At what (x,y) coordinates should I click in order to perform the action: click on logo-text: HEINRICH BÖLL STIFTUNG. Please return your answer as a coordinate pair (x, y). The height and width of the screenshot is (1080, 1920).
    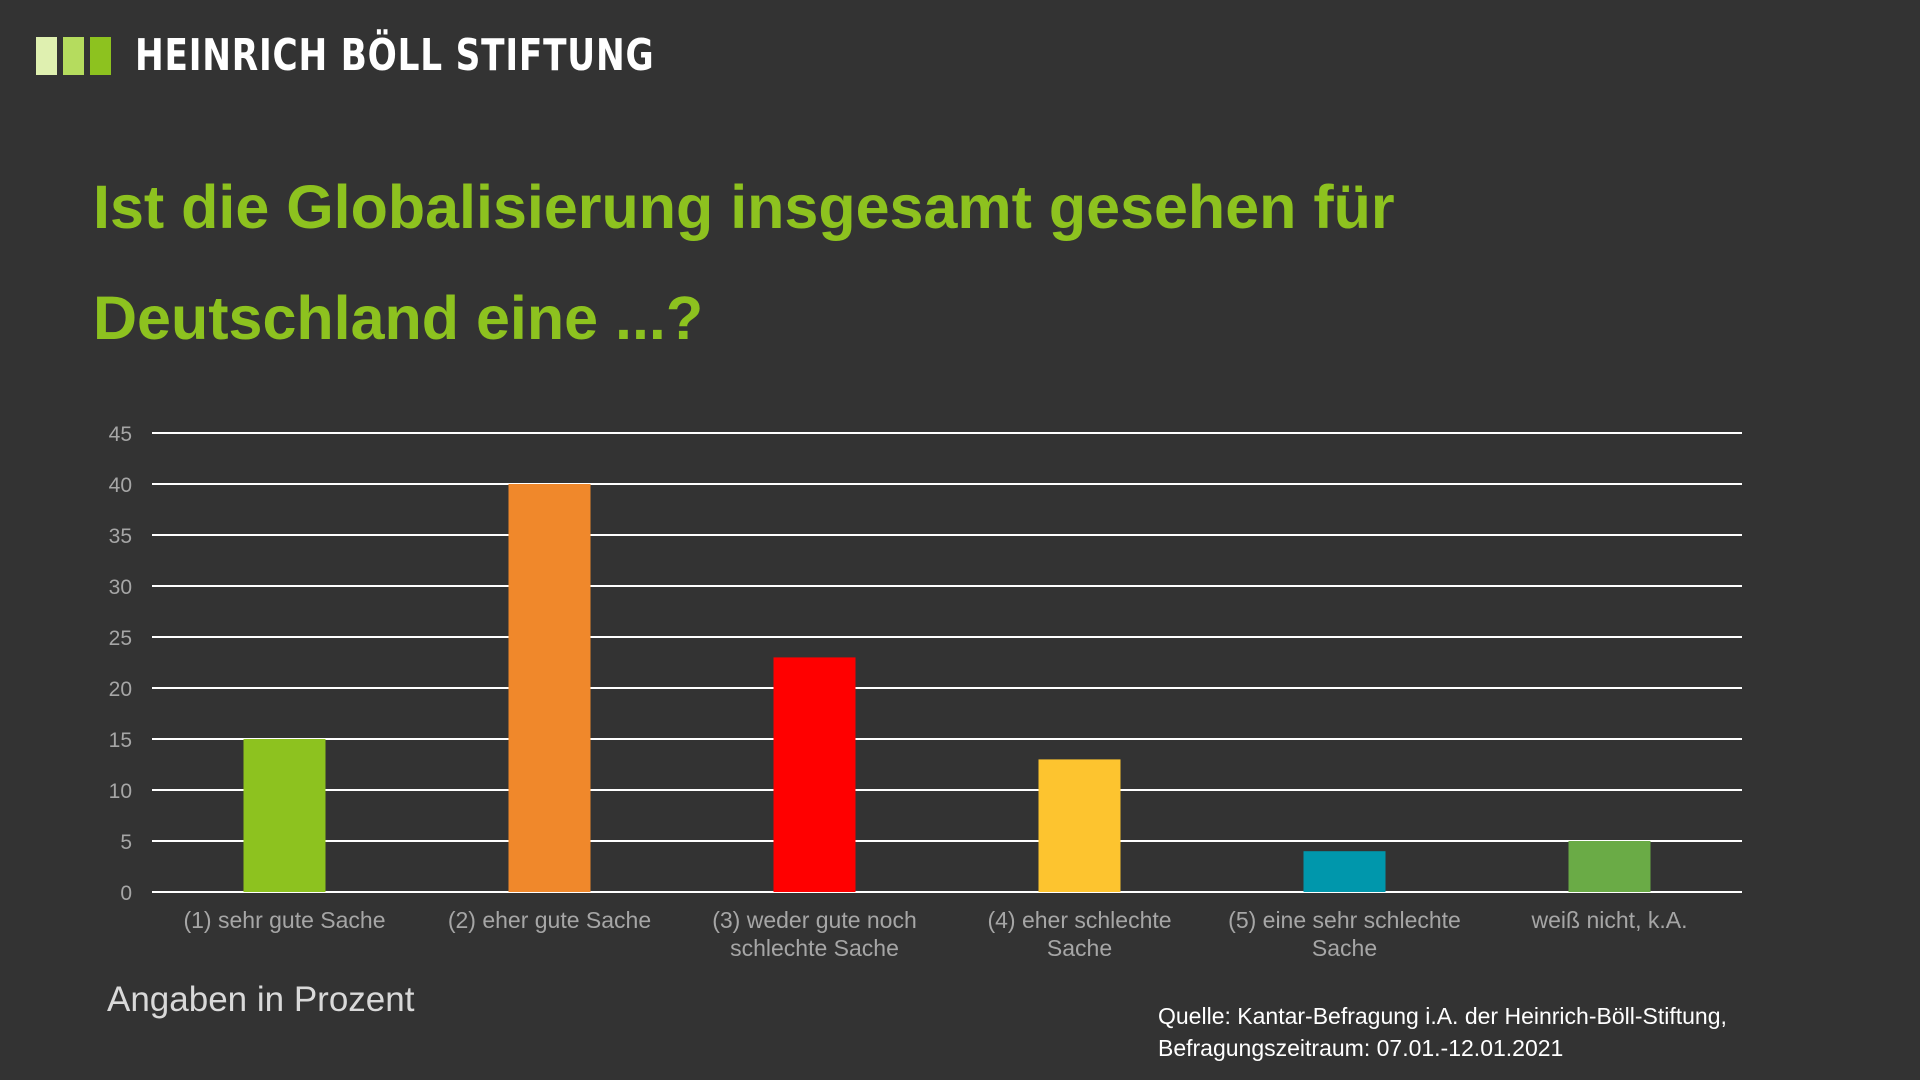
    Looking at the image, I should click on (395, 55).